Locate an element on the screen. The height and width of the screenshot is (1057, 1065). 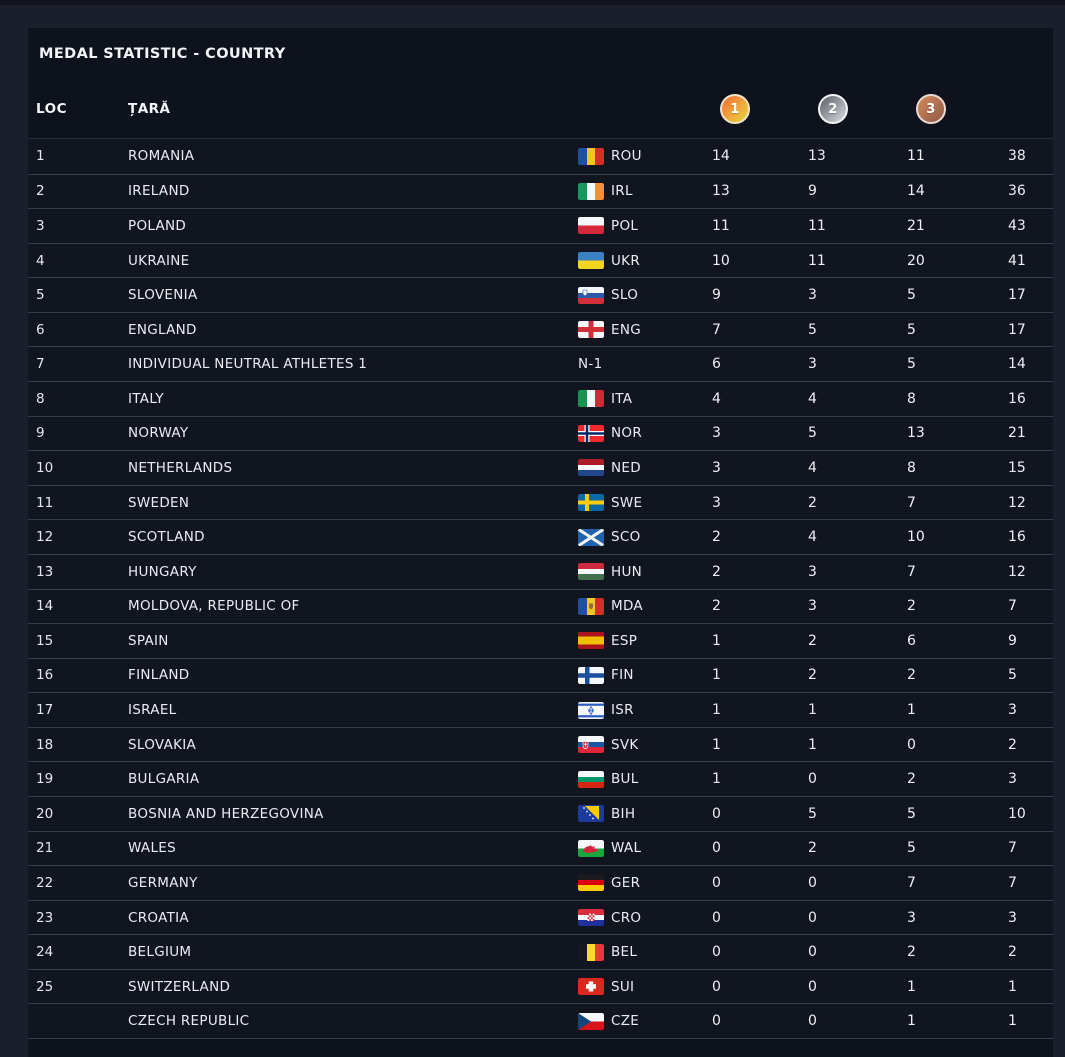
total-count-cell: 41 is located at coordinates (1017, 260).